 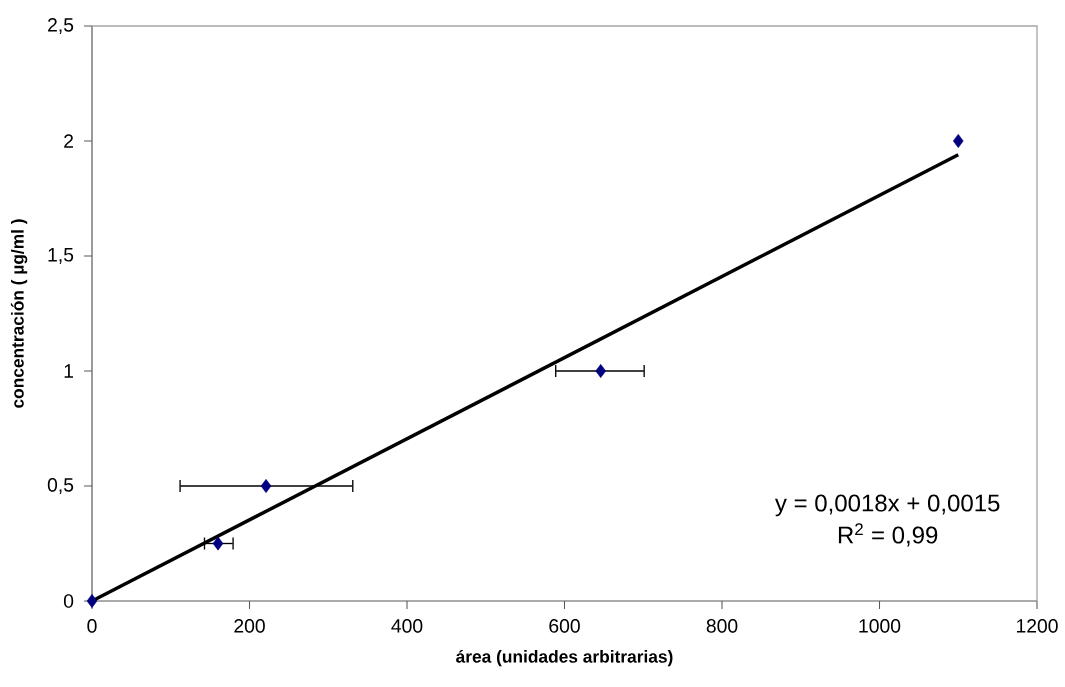 I want to click on y-axis-title: concentración ( µg/ml ), so click(x=19, y=313).